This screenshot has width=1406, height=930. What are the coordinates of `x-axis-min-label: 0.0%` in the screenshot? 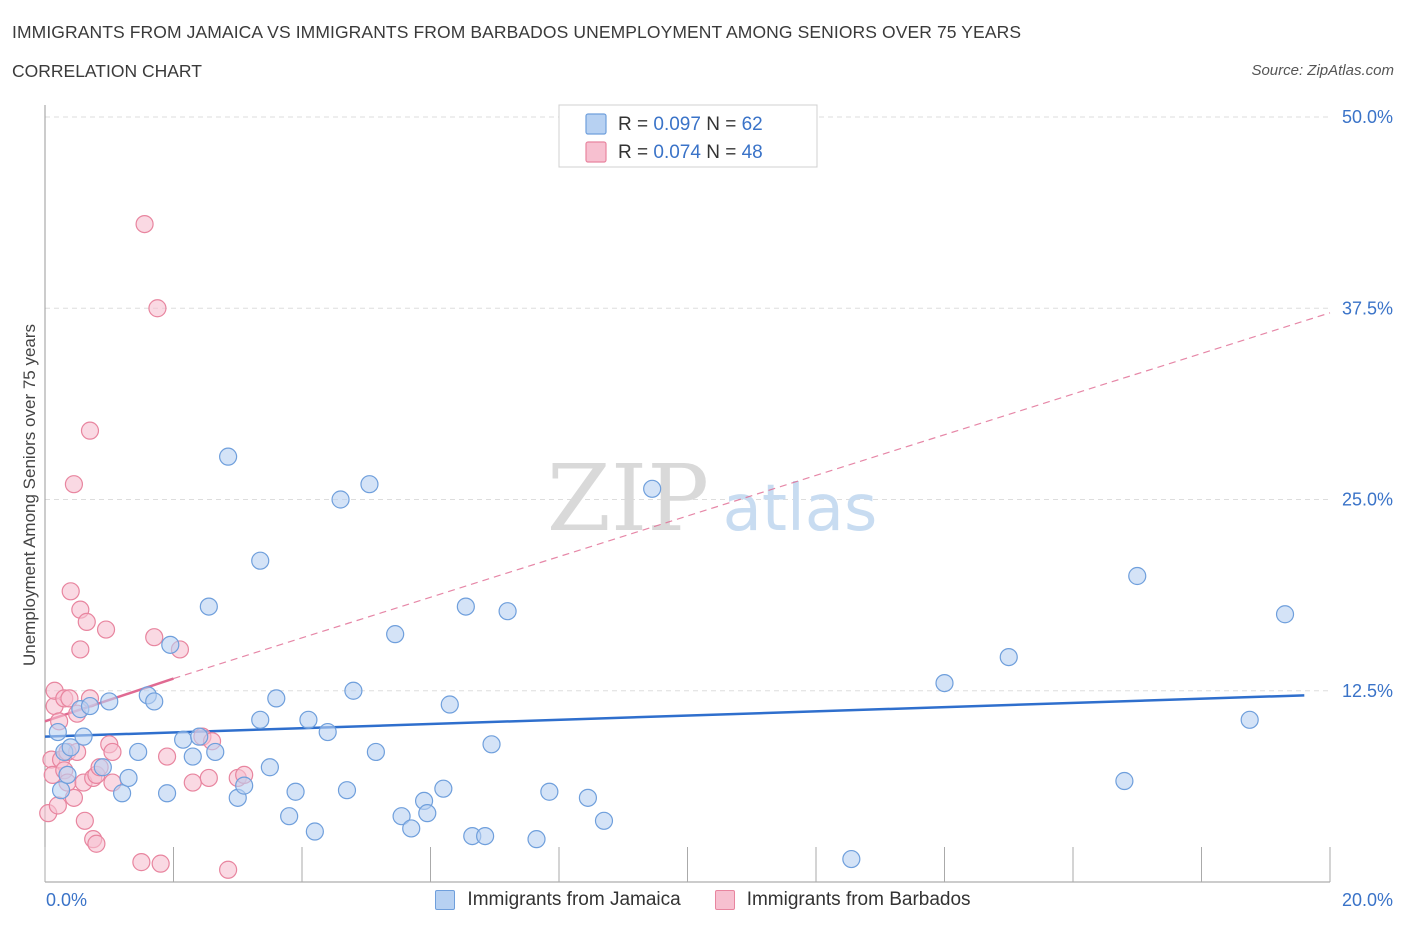 It's located at (67, 900).